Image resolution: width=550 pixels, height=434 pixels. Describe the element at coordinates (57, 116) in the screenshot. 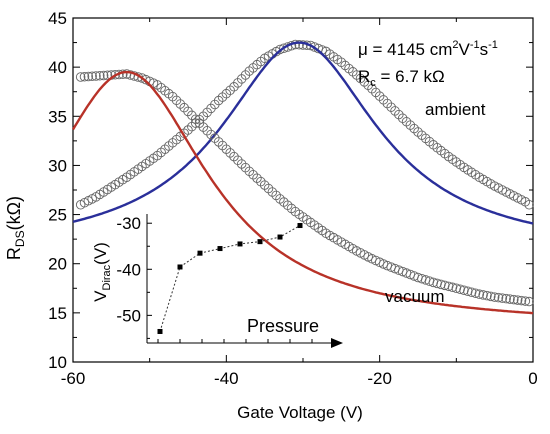

I see `y-tick-label: 35` at that location.